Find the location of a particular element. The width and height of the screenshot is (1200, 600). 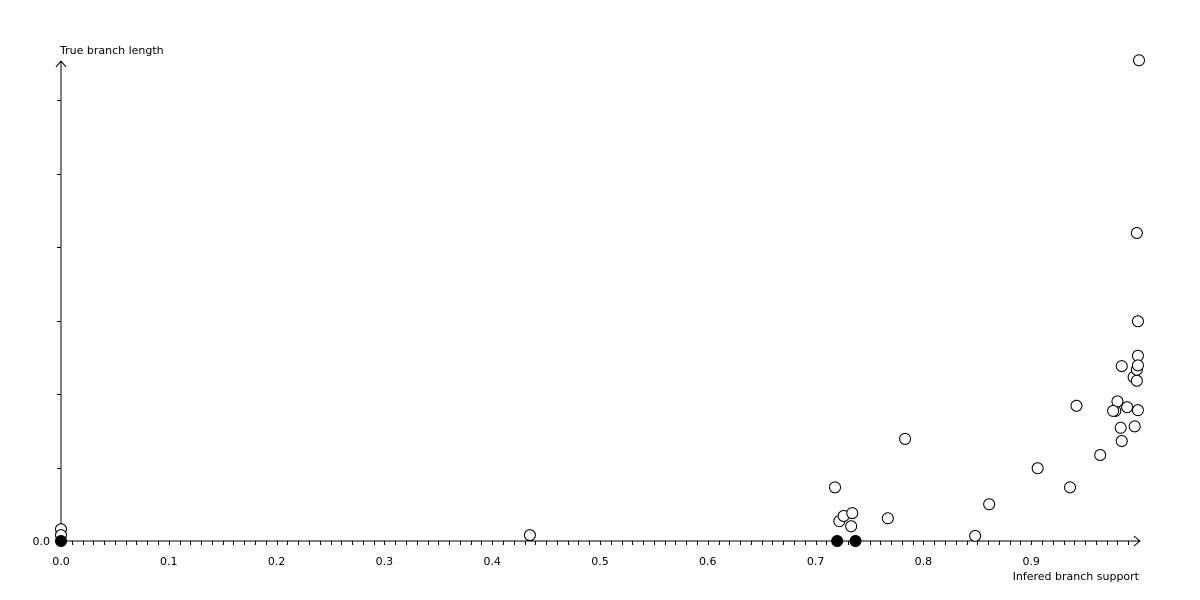

x-tick-label: 0.6 is located at coordinates (708, 561).